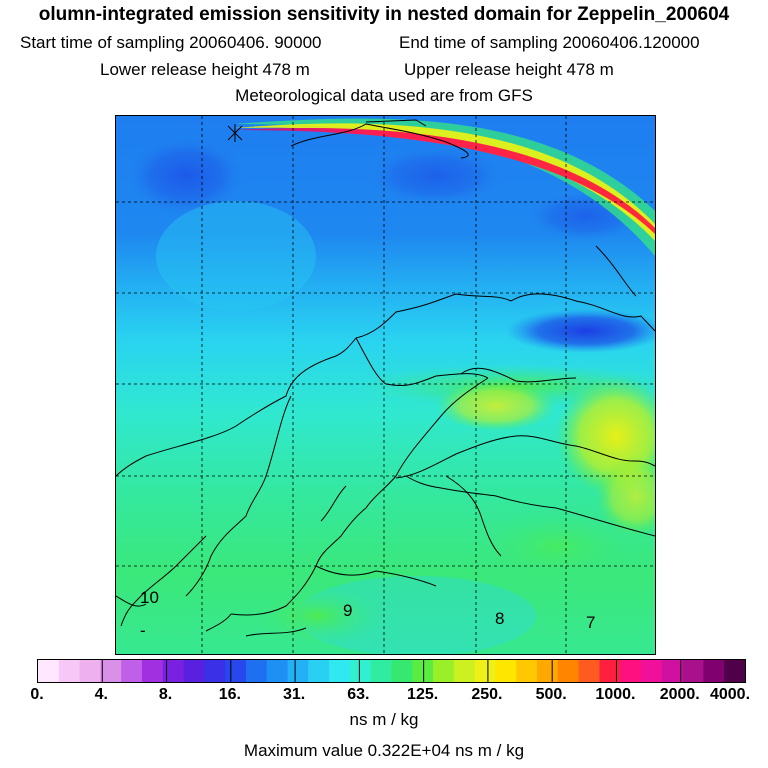 The image size is (768, 768). What do you see at coordinates (549, 42) in the screenshot?
I see `end-time-label: End time of sampling 20060406.120000` at bounding box center [549, 42].